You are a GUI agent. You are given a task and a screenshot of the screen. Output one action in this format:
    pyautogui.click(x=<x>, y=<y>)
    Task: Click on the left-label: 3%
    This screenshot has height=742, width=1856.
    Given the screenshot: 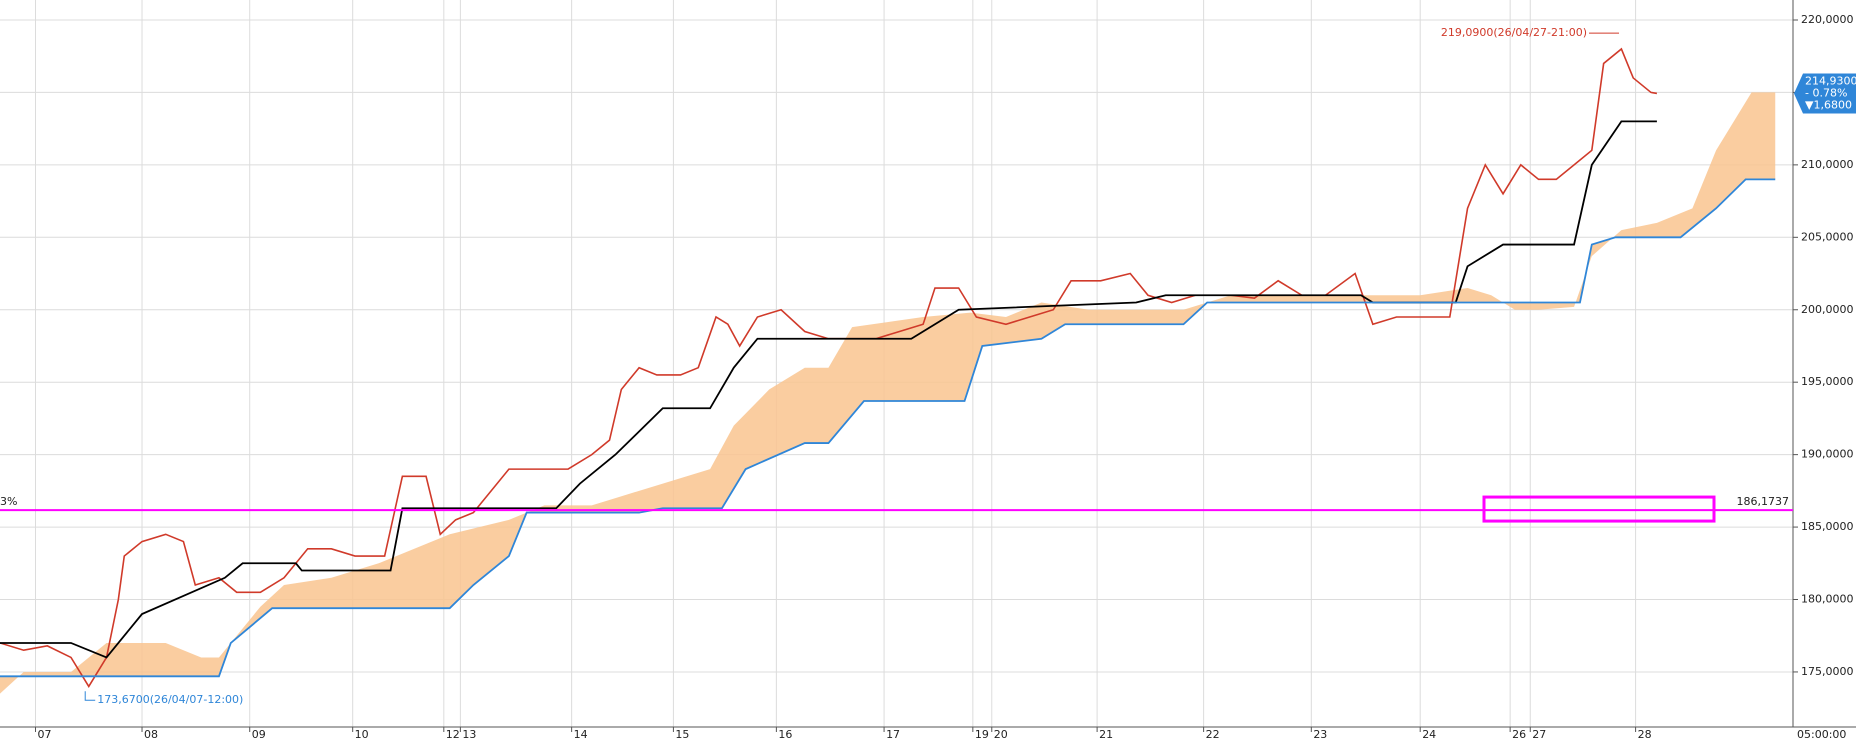 What is the action you would take?
    pyautogui.click(x=8, y=501)
    